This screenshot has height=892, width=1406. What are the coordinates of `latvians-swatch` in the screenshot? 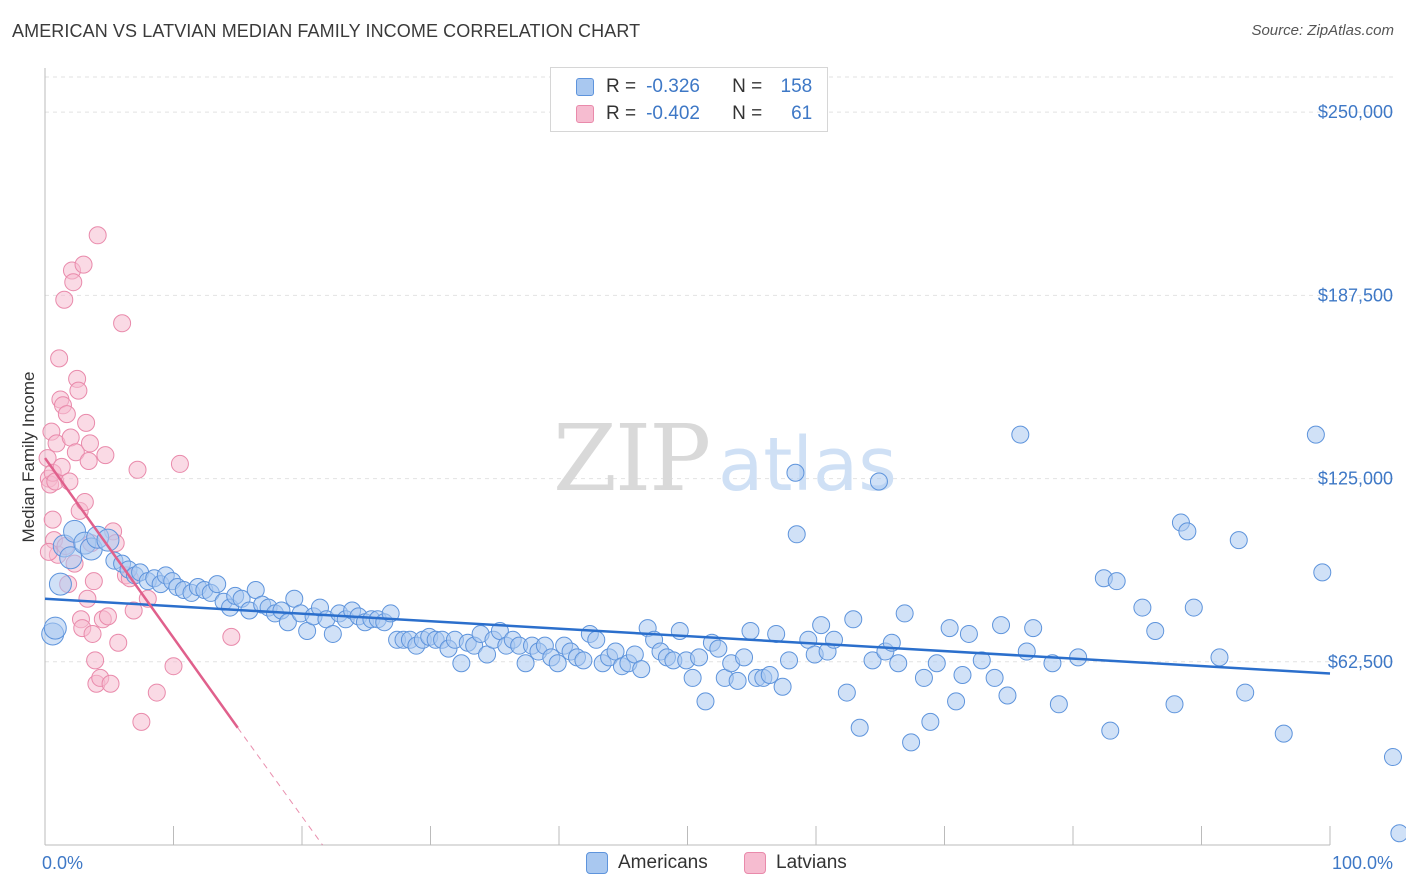 It's located at (585, 114).